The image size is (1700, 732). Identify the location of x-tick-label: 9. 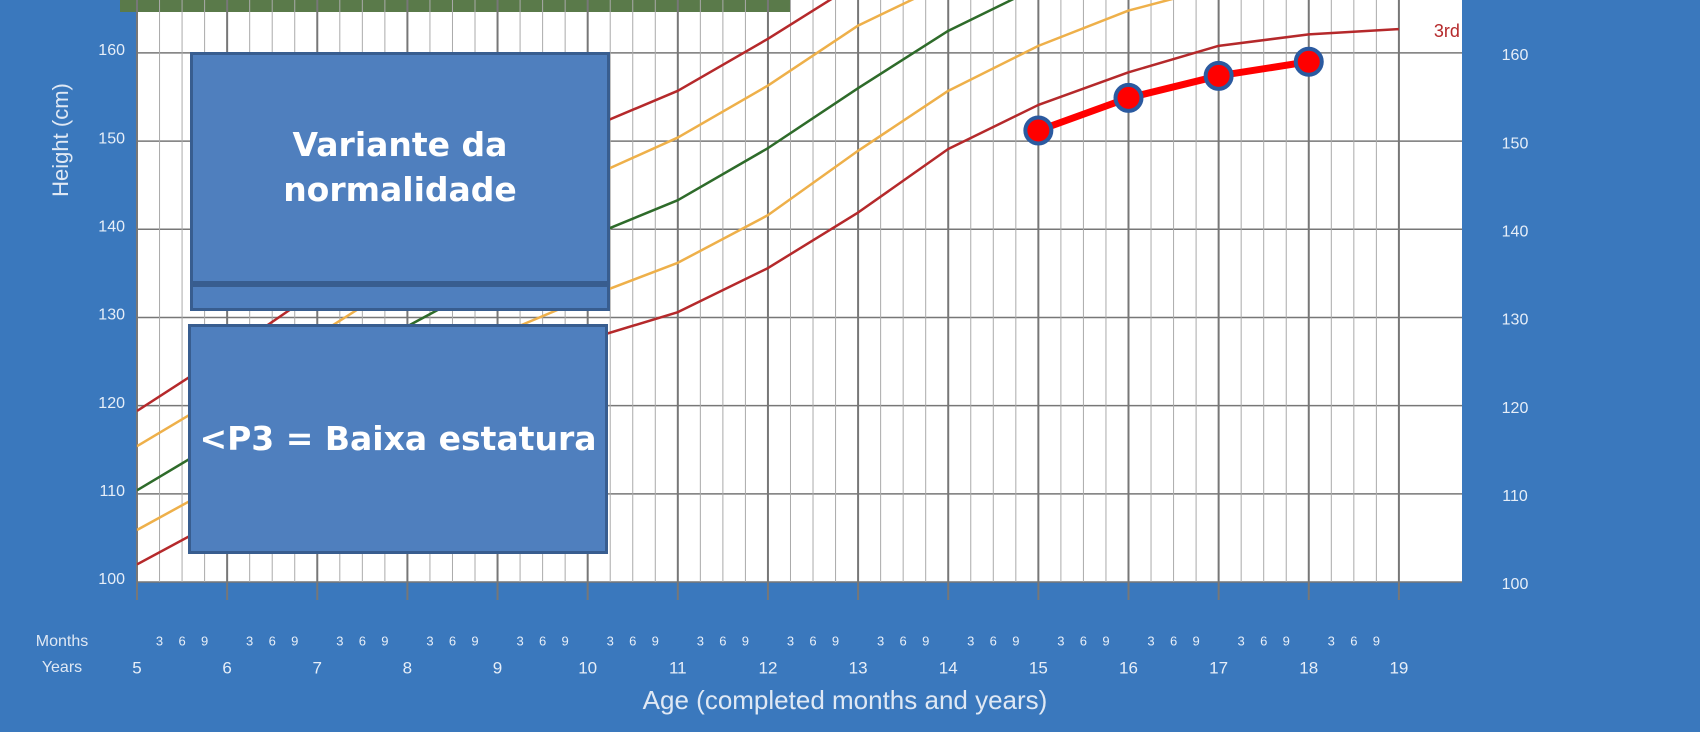
(497, 667).